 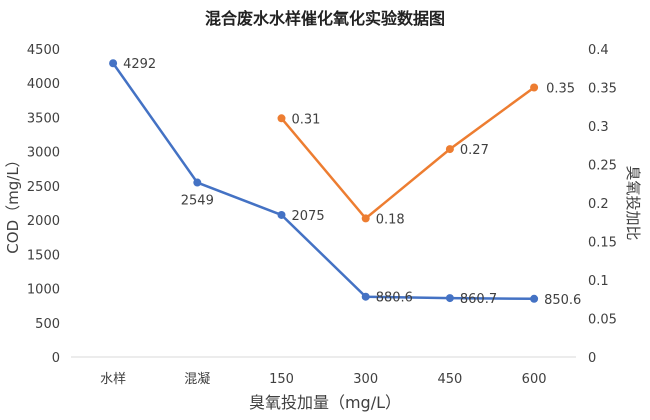 What do you see at coordinates (308, 216) in the screenshot?
I see `data-label: 2075` at bounding box center [308, 216].